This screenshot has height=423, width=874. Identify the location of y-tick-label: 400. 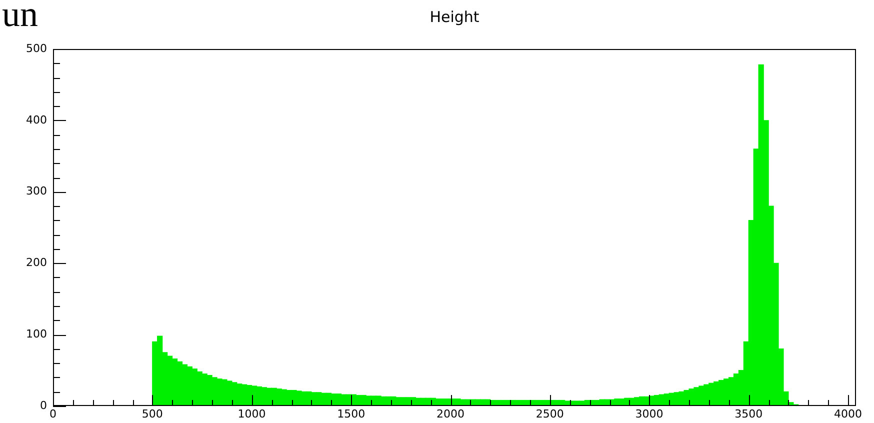
(36, 119).